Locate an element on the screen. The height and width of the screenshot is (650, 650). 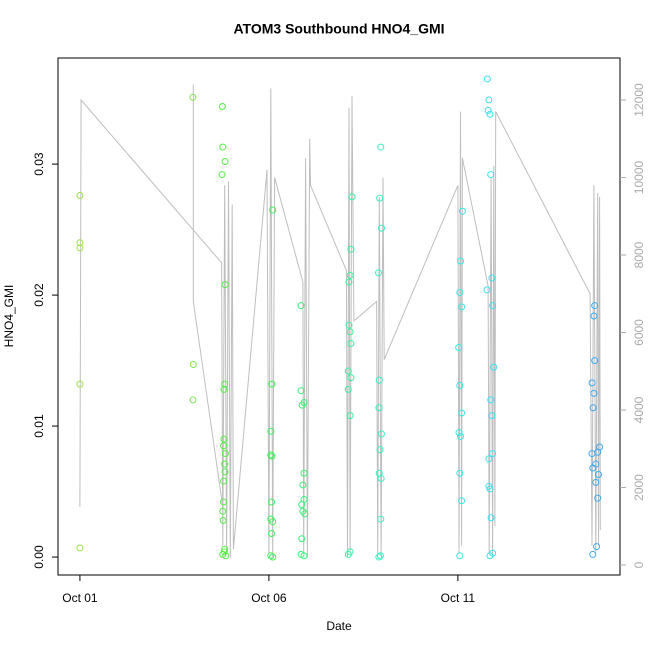
x-tick-label: Oct 01 is located at coordinates (80, 598).